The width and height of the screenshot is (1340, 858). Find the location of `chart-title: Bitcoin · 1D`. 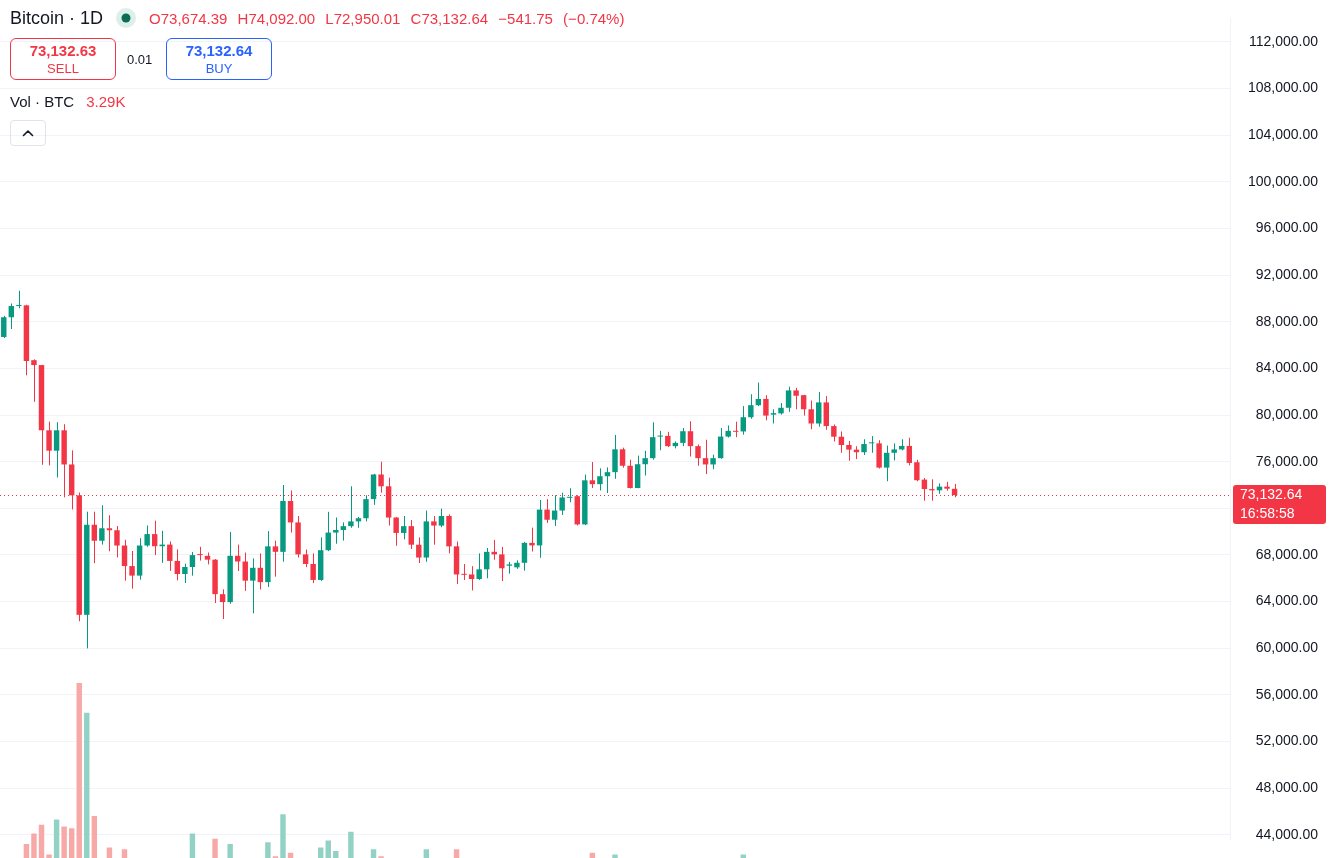

chart-title: Bitcoin · 1D is located at coordinates (57, 18).